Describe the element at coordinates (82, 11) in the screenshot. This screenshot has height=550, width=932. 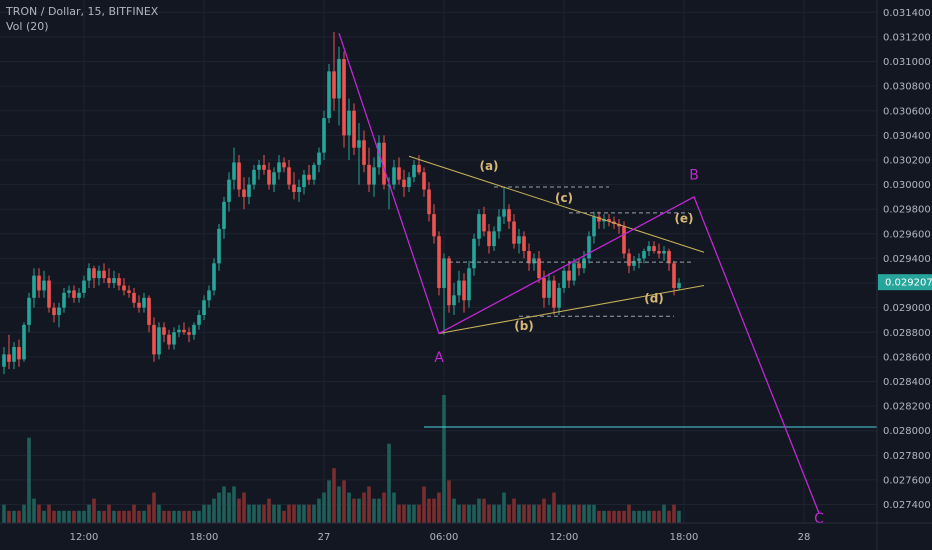
I see `symbol-title: TRON / Dollar, 15, BITFINEX` at that location.